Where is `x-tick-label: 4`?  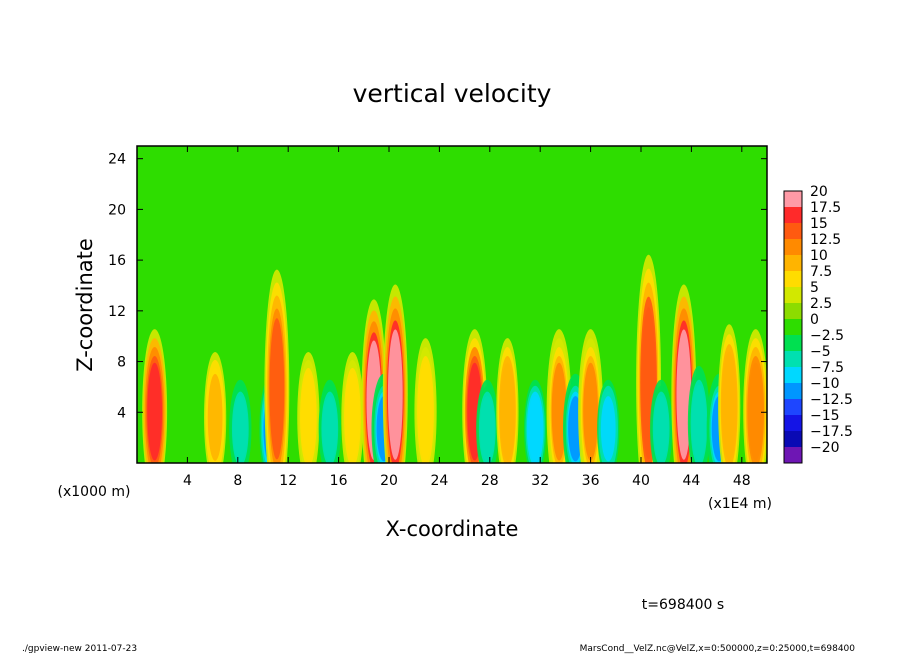 x-tick-label: 4 is located at coordinates (187, 481).